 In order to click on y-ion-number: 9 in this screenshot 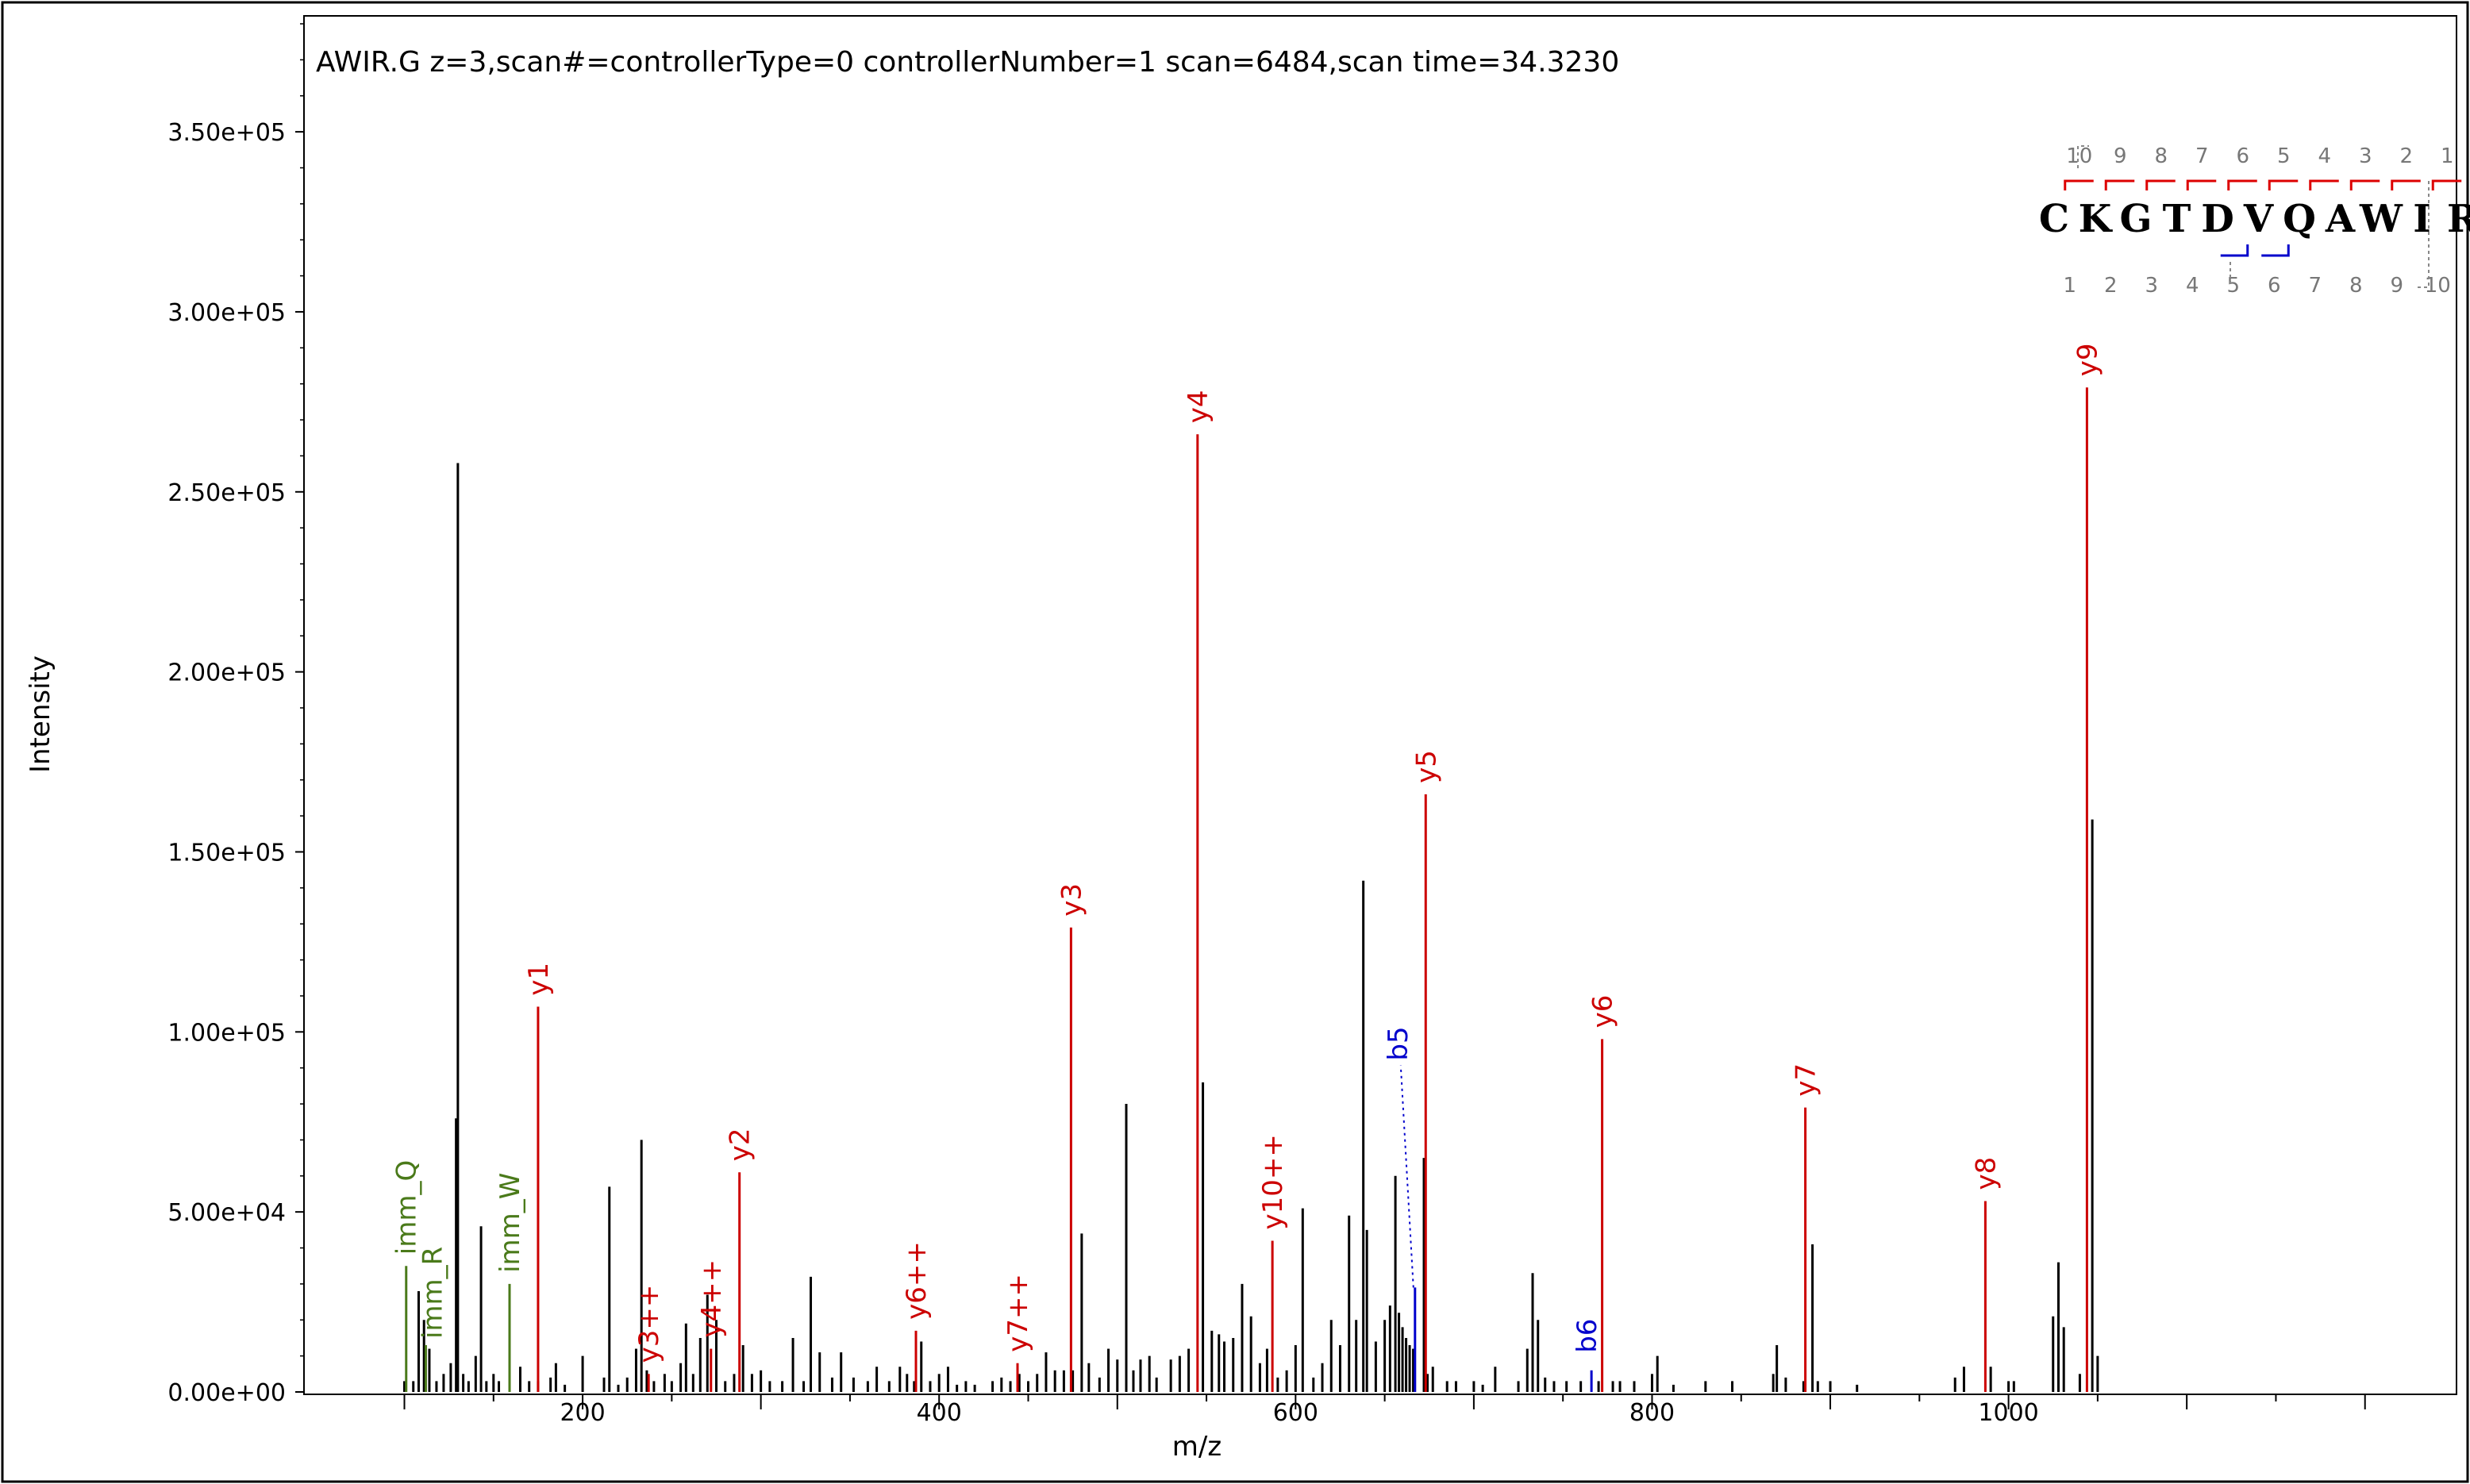, I will do `click(2120, 156)`.